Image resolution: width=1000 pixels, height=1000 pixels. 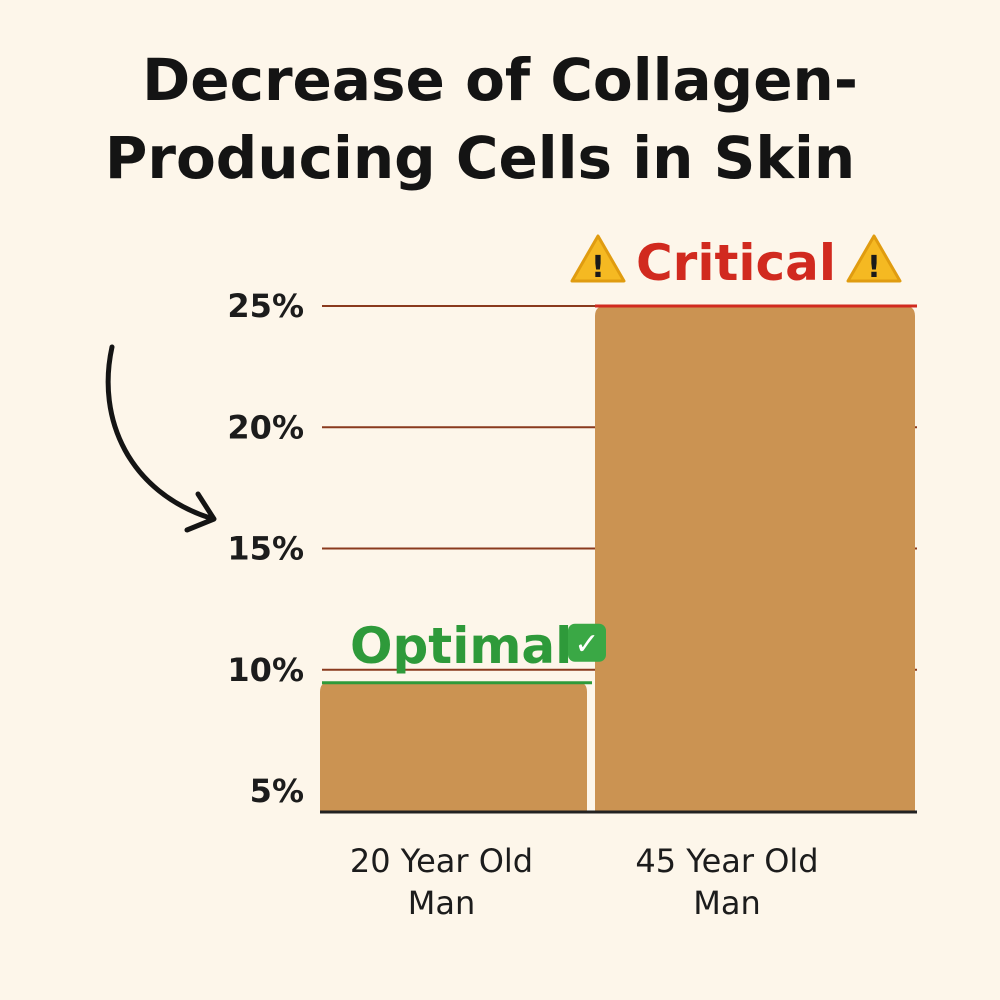 I want to click on y-tick-label: 5%, so click(x=277, y=791).